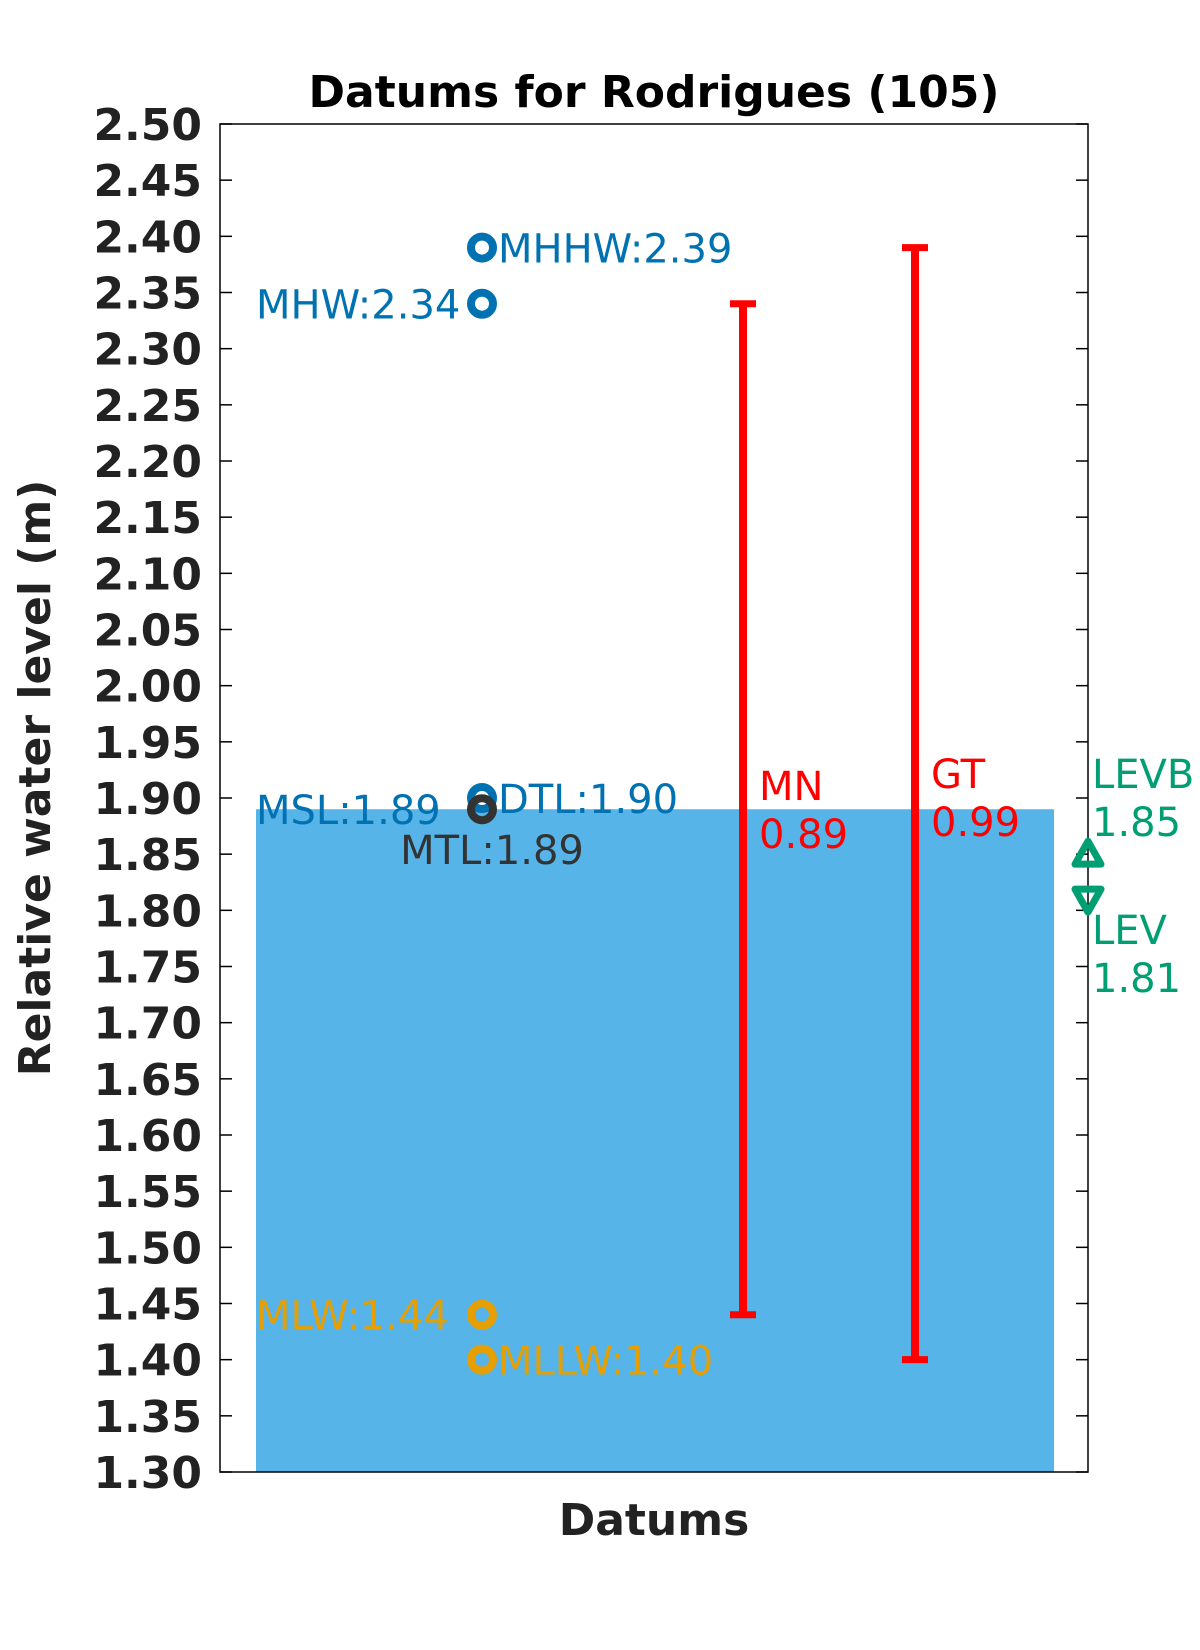 The image size is (1200, 1650). I want to click on y-tick-label: 1.85, so click(147, 855).